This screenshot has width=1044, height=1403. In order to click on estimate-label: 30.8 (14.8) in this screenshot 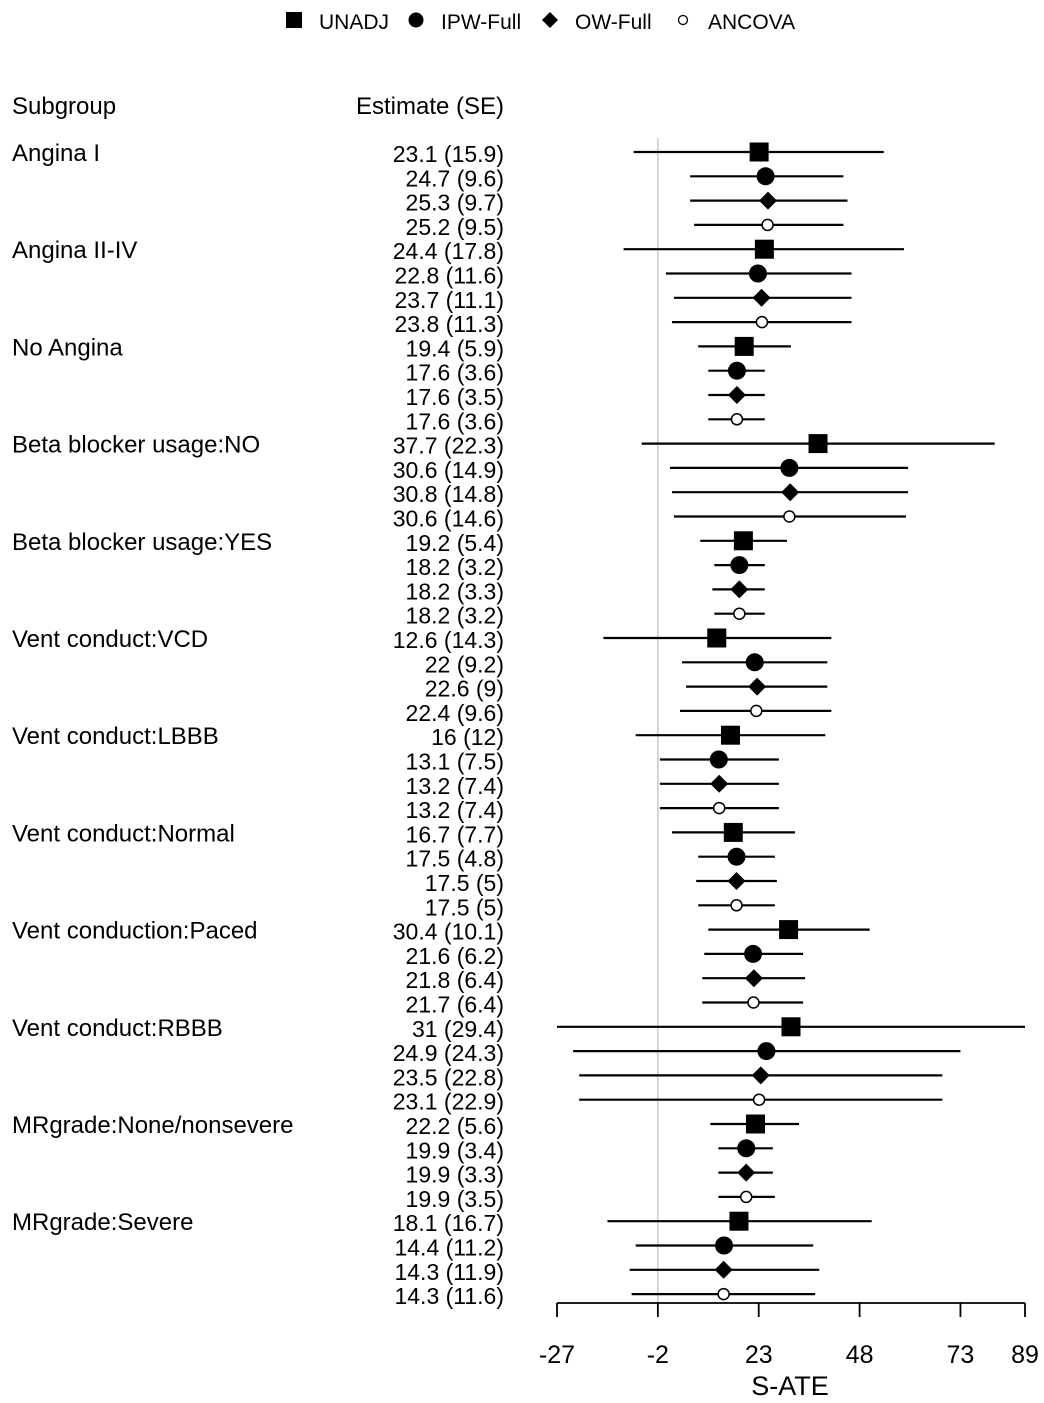, I will do `click(448, 494)`.